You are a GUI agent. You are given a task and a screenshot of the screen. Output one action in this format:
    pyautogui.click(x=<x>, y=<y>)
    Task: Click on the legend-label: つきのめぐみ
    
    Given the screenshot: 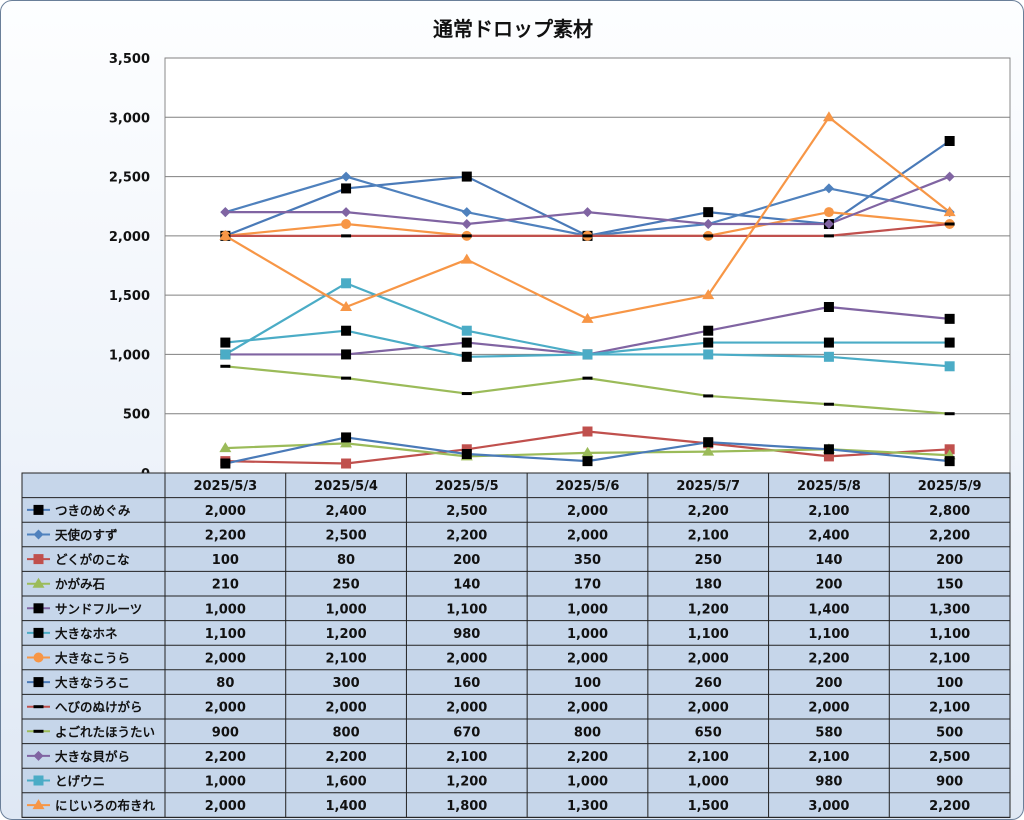 What is the action you would take?
    pyautogui.click(x=93, y=510)
    